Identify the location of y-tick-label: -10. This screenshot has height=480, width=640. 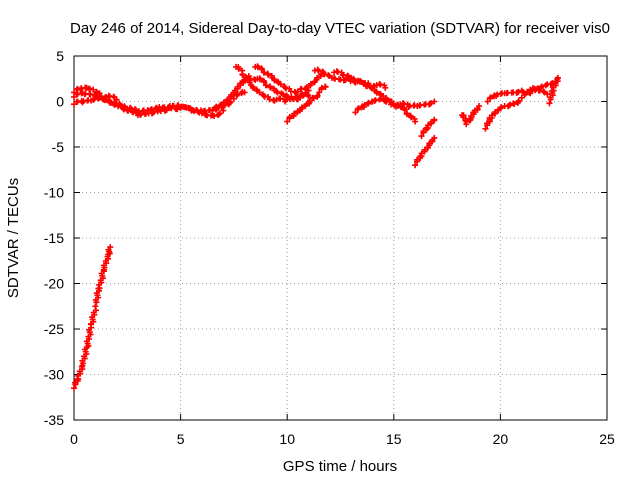
(54, 193).